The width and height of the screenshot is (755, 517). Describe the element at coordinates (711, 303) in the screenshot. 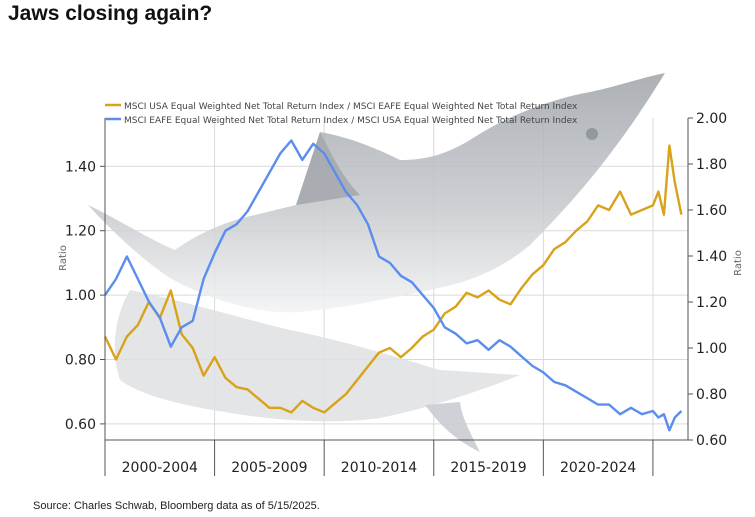

I see `right-tick-label: 1.20` at that location.